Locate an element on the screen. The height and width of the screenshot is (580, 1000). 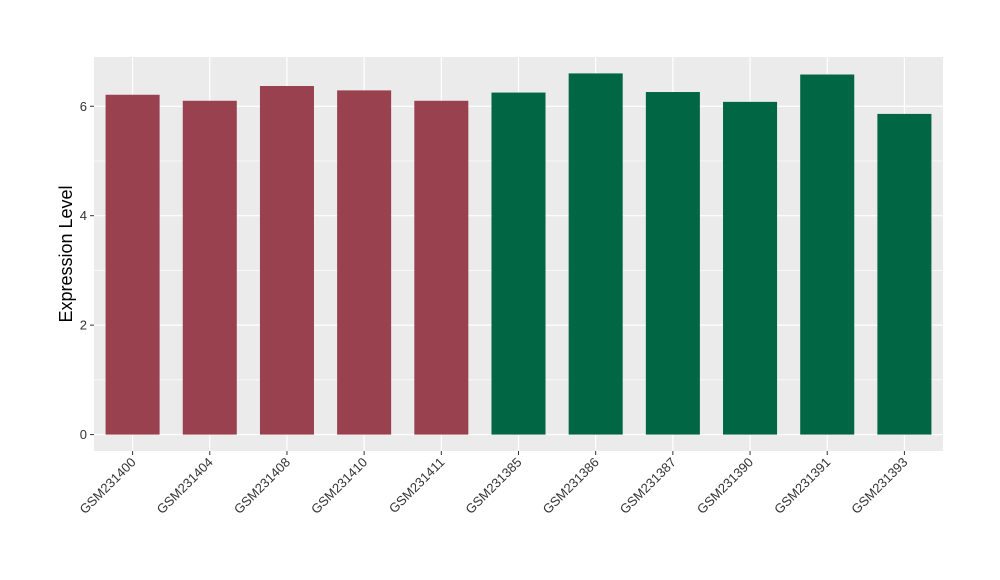
bar-GSM231400 is located at coordinates (132, 264).